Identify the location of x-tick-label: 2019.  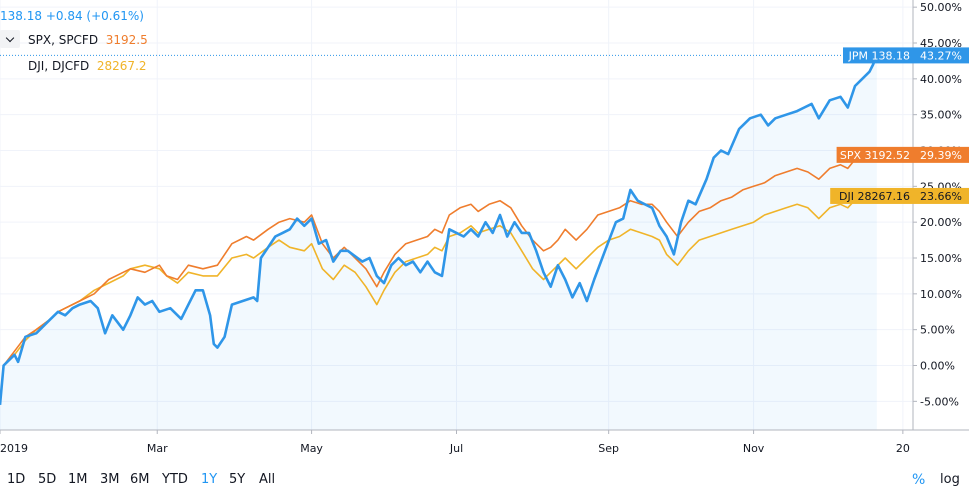
(14, 448).